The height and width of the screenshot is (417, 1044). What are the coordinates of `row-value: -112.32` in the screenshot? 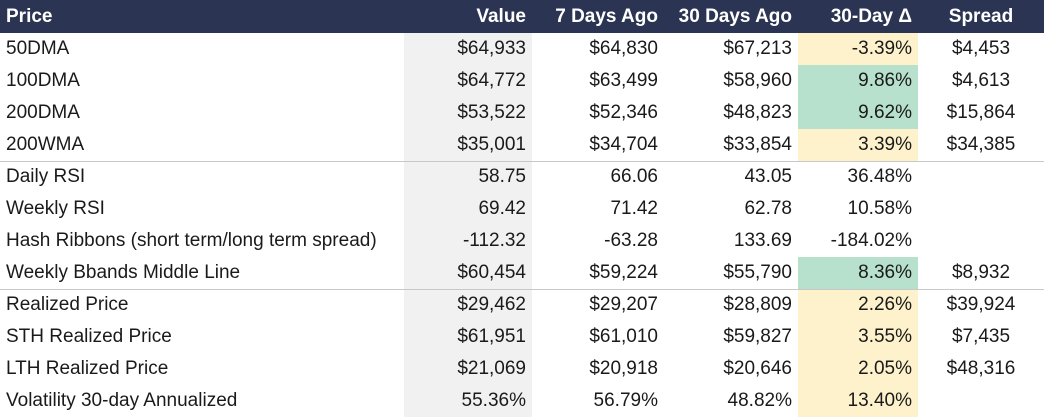 It's located at (468, 241).